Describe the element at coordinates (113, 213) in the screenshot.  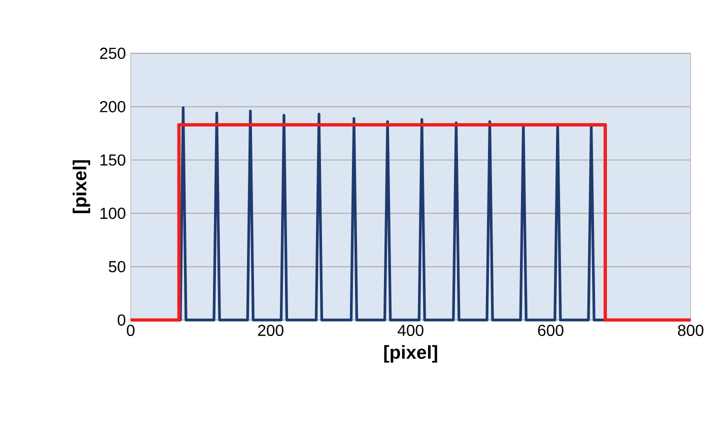
I see `y-tick-label: 100` at that location.